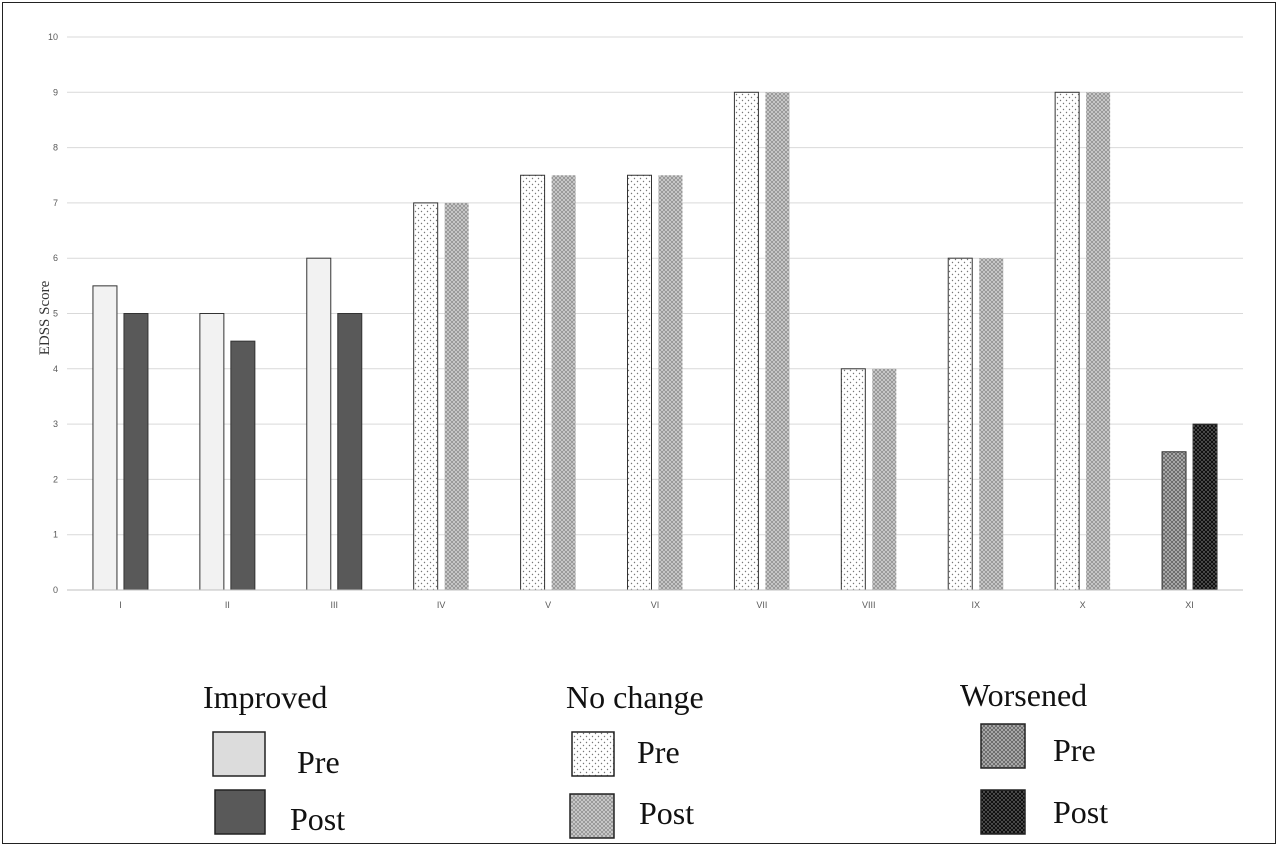  I want to click on bar-VIII-post, so click(884, 479).